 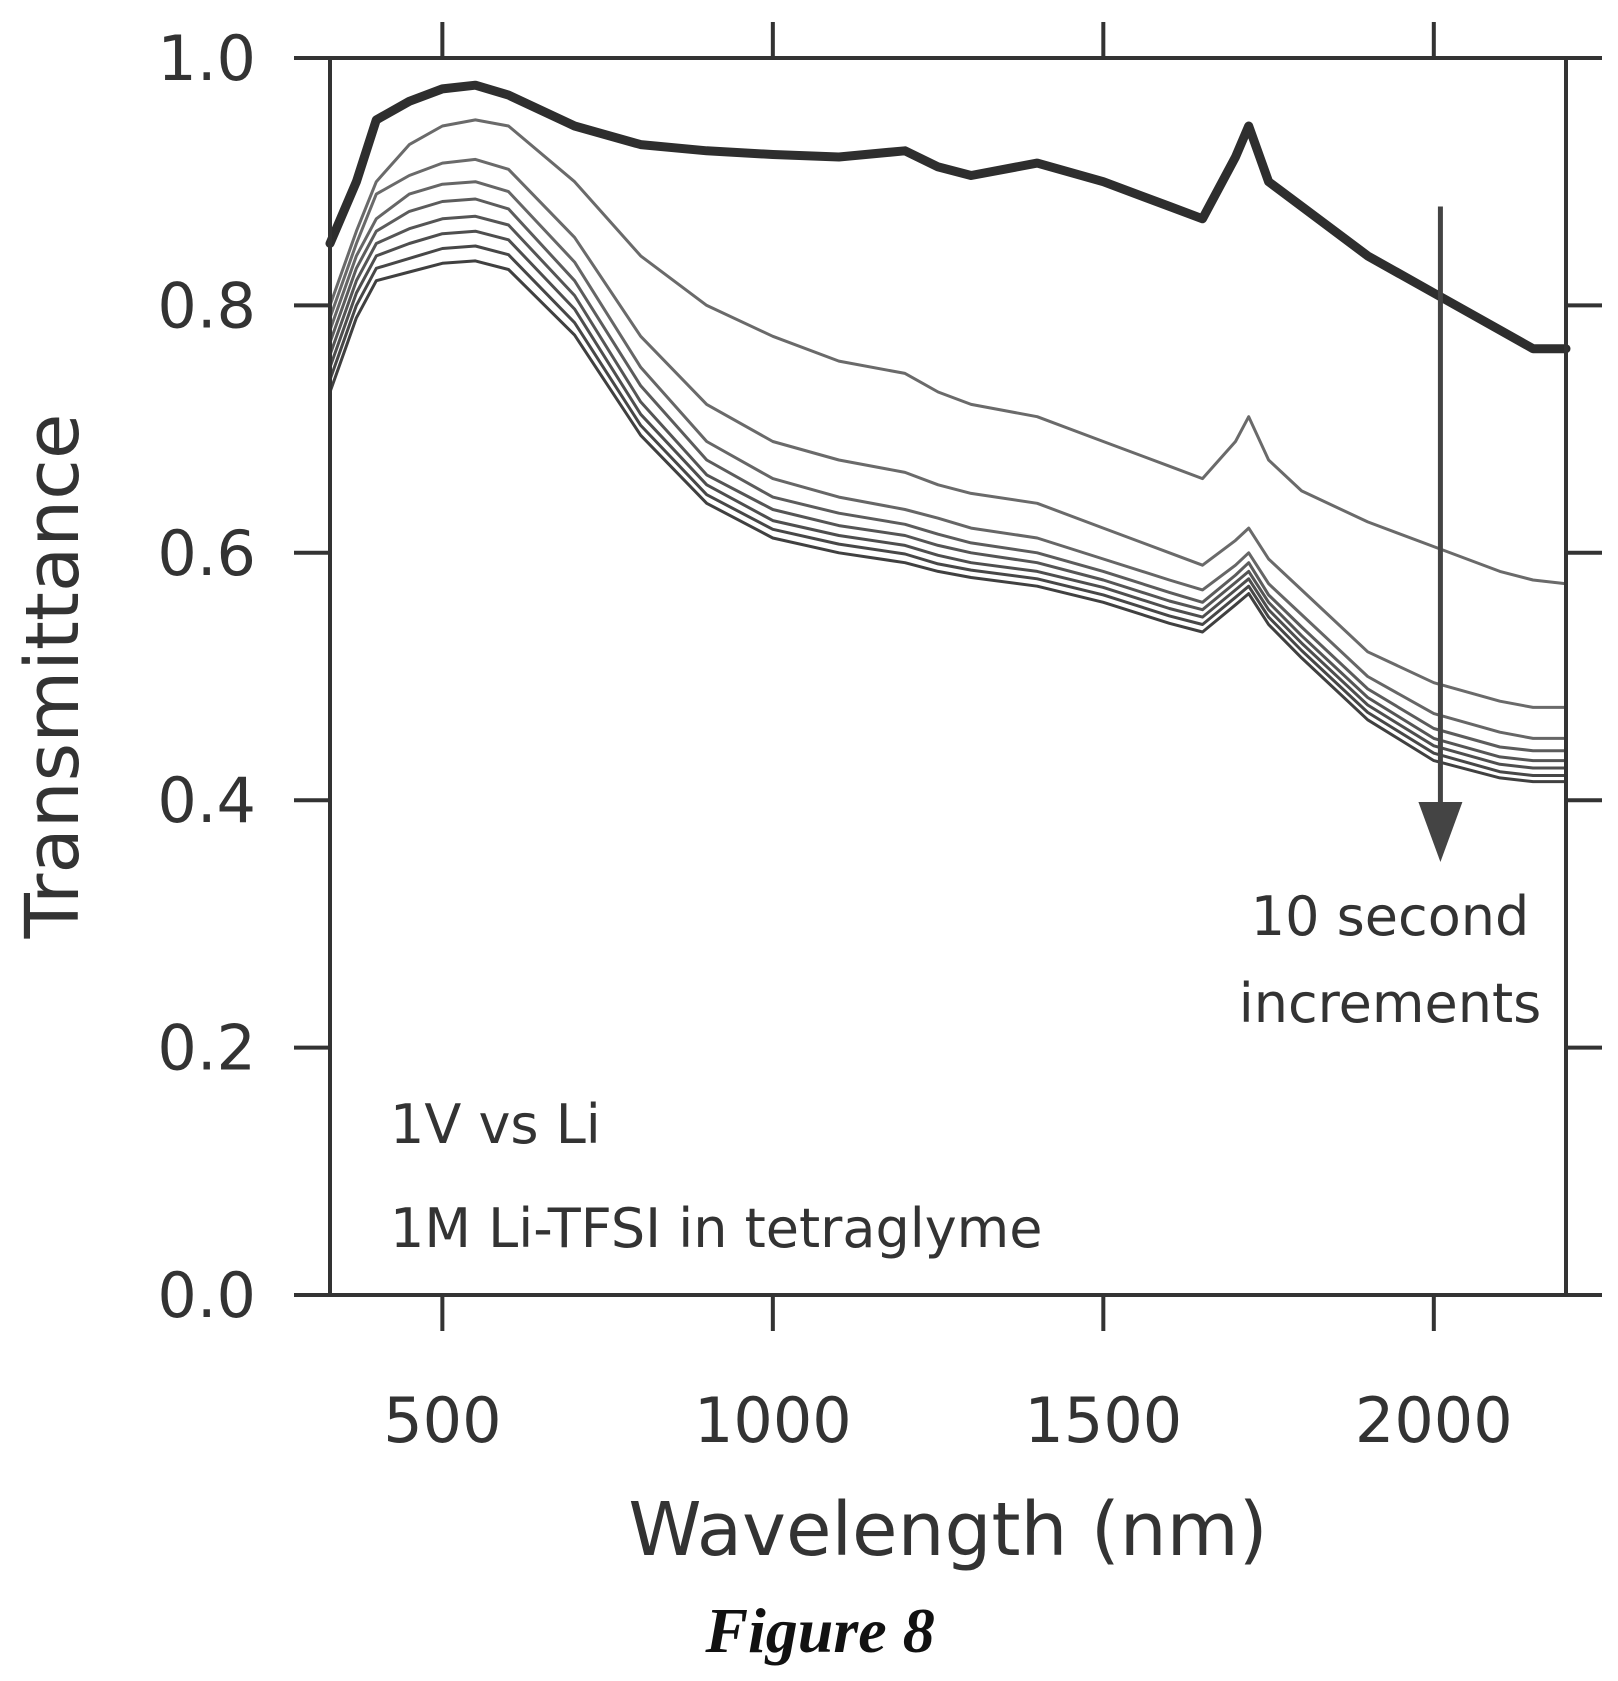 What do you see at coordinates (819, 1630) in the screenshot?
I see `figure-caption: Figure 8` at bounding box center [819, 1630].